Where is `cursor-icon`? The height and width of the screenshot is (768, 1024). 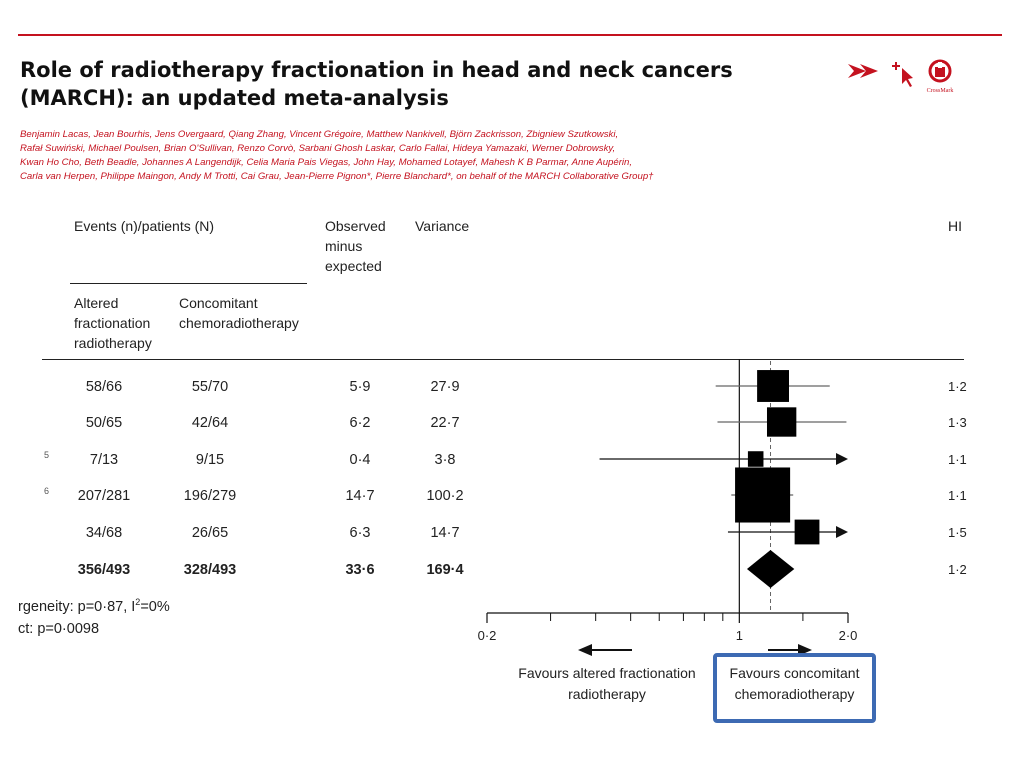 cursor-icon is located at coordinates (902, 74).